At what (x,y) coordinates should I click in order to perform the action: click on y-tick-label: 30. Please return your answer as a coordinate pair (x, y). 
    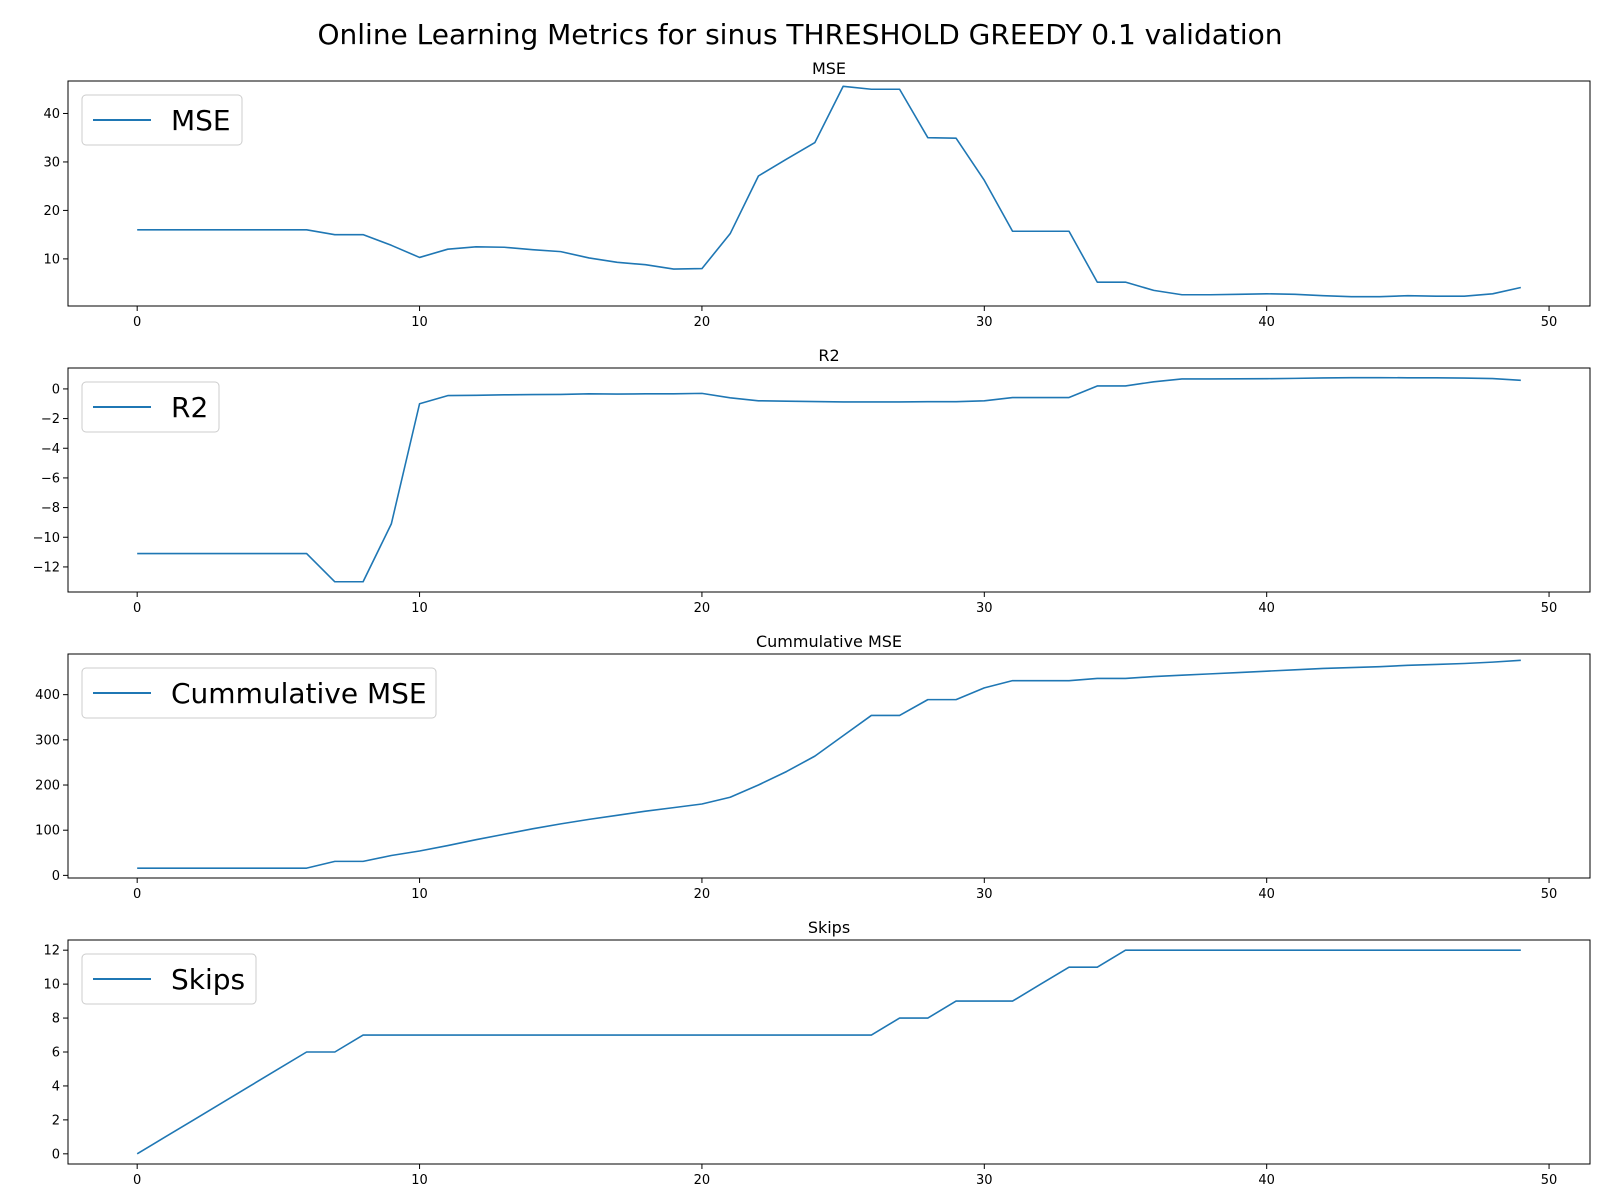
    Looking at the image, I should click on (51, 162).